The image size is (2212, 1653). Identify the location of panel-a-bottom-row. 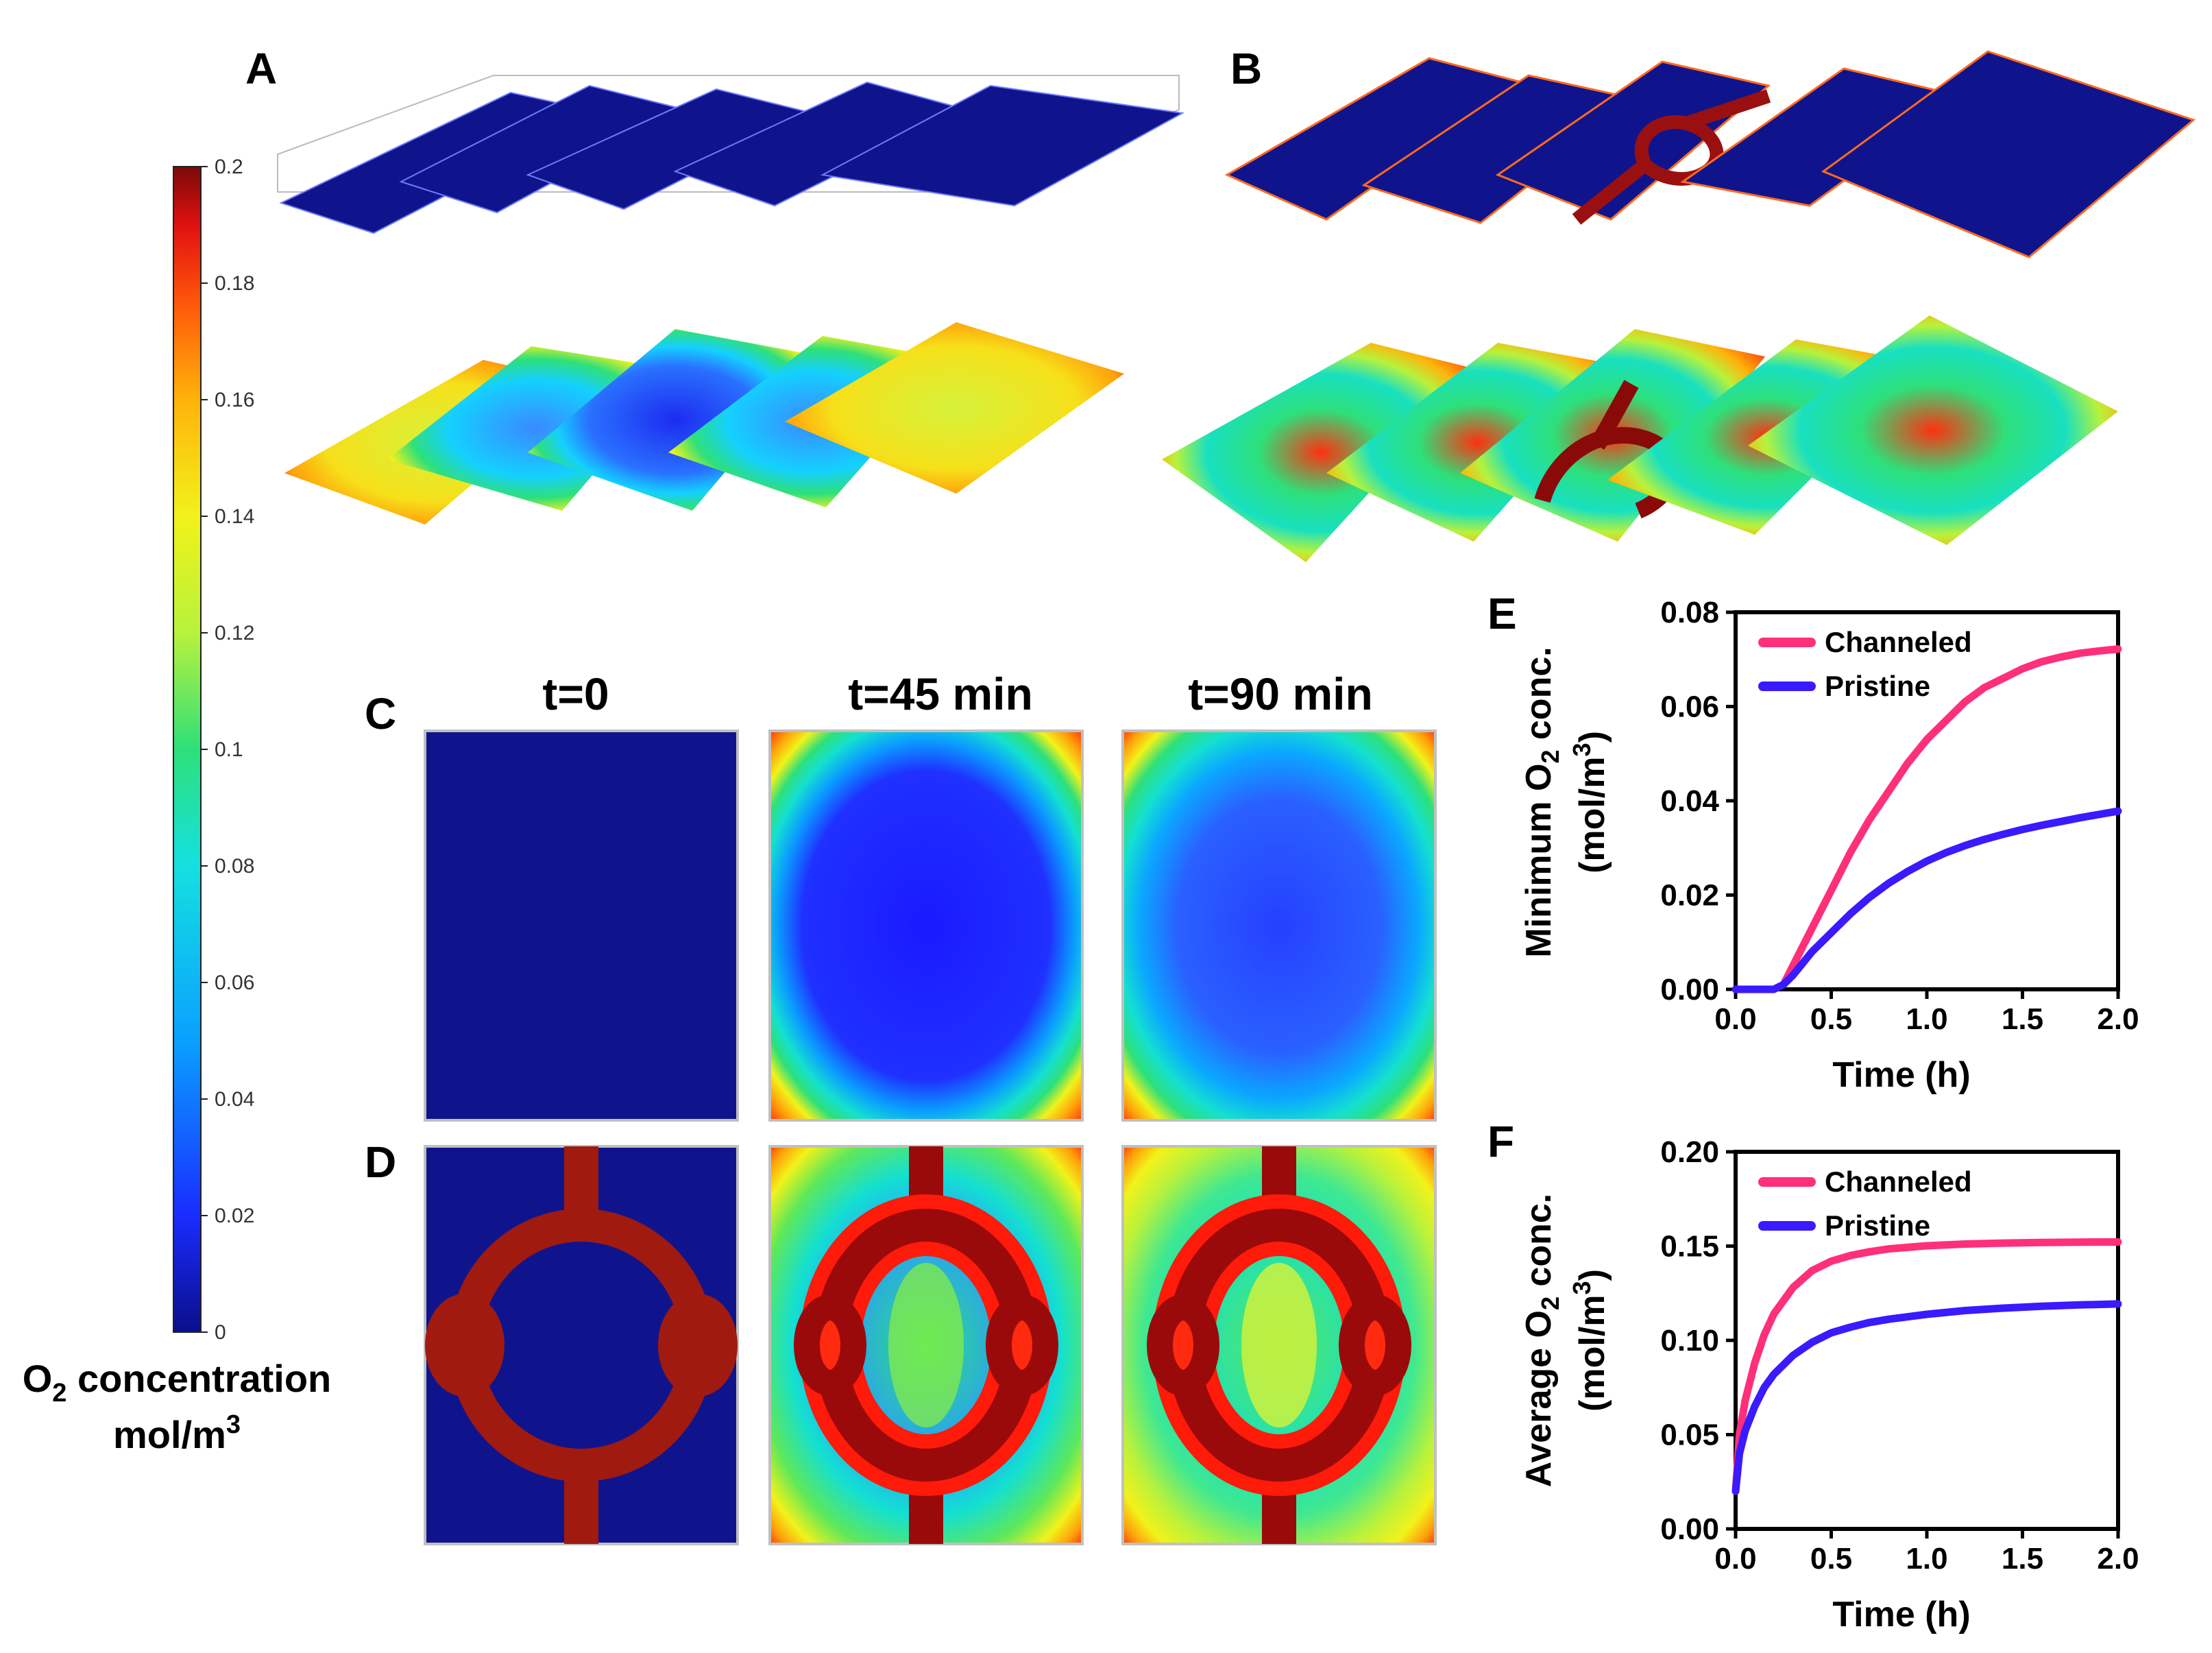
(704, 423).